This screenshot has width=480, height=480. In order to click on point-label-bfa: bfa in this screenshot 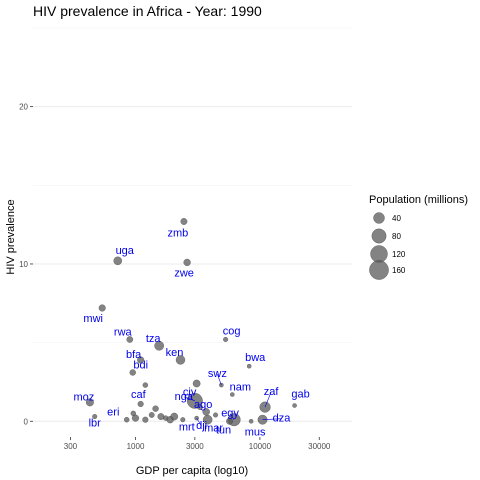, I will do `click(134, 355)`.